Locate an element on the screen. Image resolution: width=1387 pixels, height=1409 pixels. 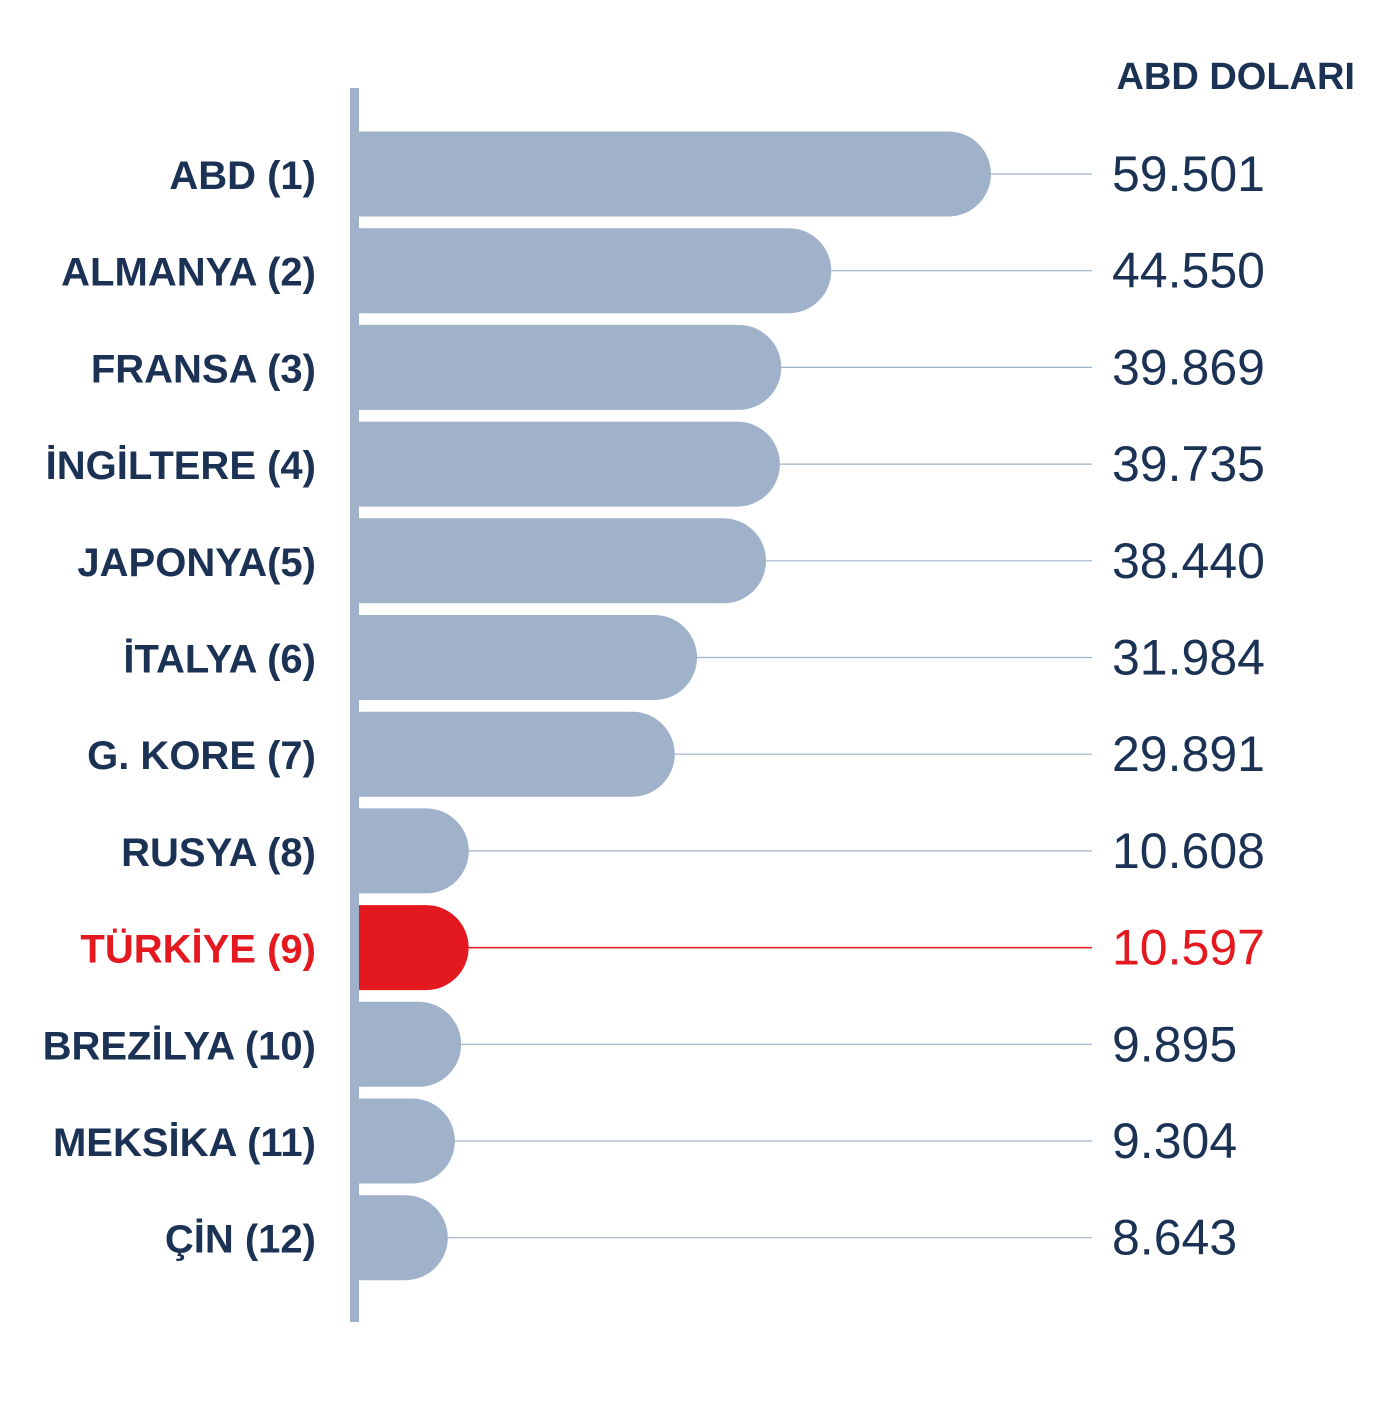
value-label: 10.608 is located at coordinates (1188, 851).